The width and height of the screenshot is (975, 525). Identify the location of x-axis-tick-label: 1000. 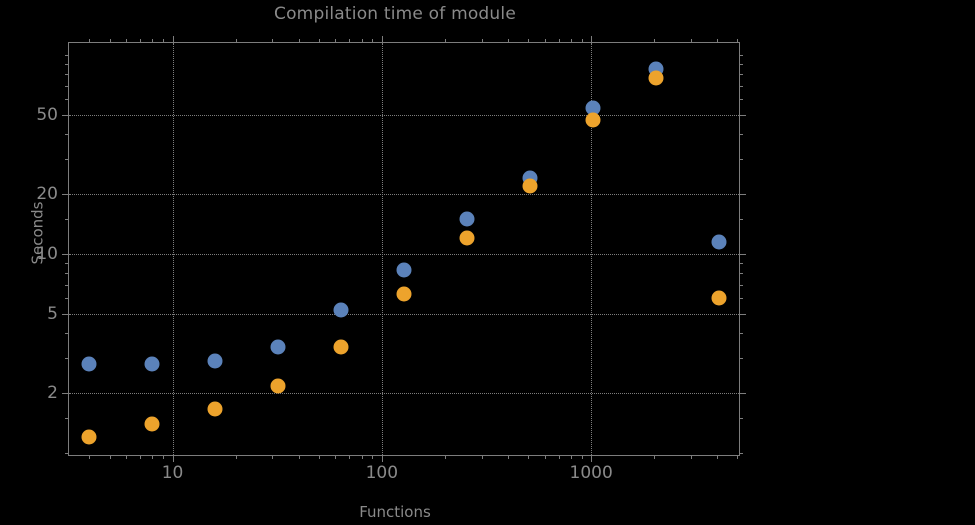
(591, 473).